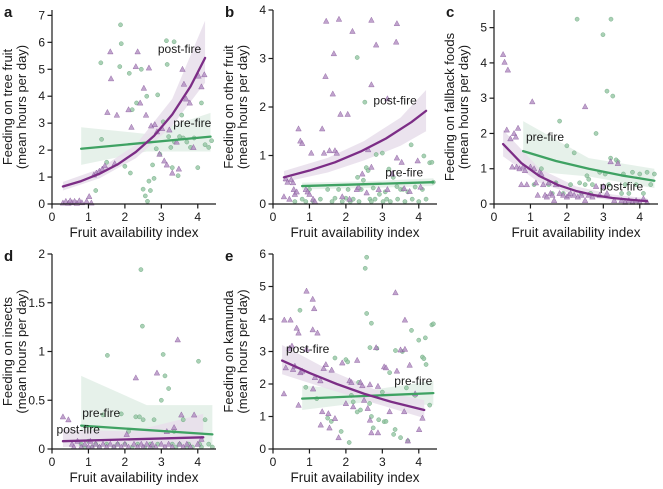  What do you see at coordinates (197, 217) in the screenshot?
I see `x-tick-label: 4` at bounding box center [197, 217].